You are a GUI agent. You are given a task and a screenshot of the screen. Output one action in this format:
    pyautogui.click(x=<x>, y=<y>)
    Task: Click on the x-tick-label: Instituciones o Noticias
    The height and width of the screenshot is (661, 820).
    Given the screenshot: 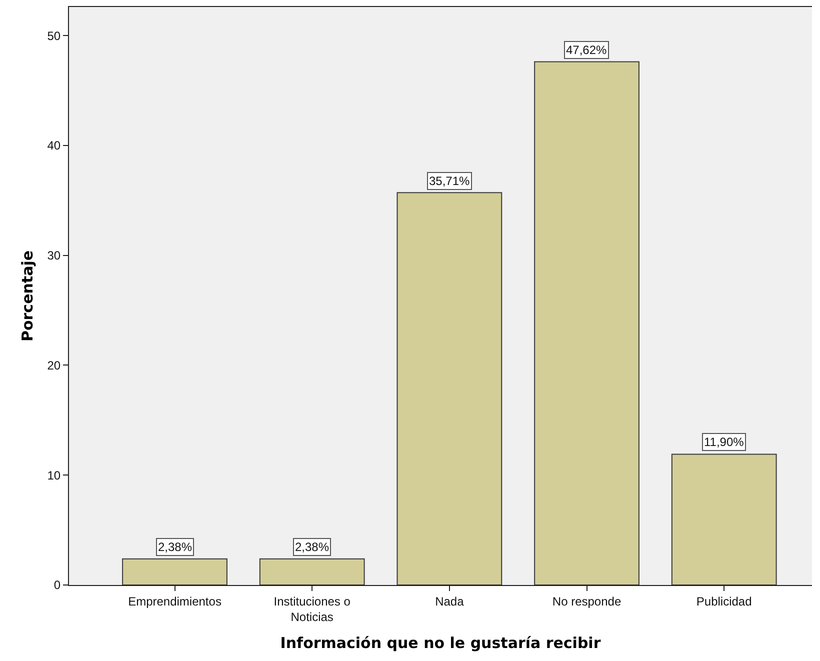 What is the action you would take?
    pyautogui.click(x=312, y=609)
    